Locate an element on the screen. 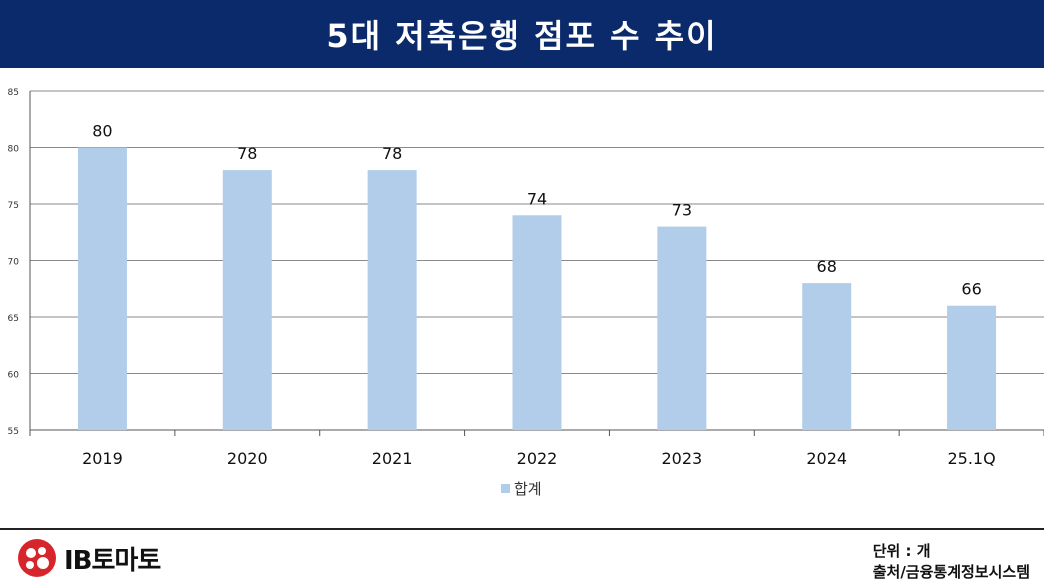  logo-emblem-icon is located at coordinates (37, 558).